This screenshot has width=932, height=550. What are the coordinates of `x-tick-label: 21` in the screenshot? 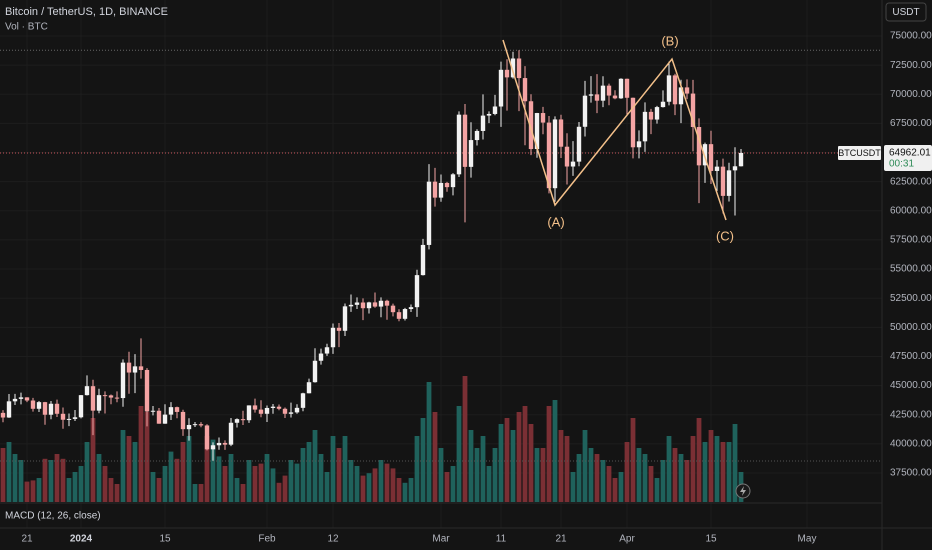 It's located at (561, 539).